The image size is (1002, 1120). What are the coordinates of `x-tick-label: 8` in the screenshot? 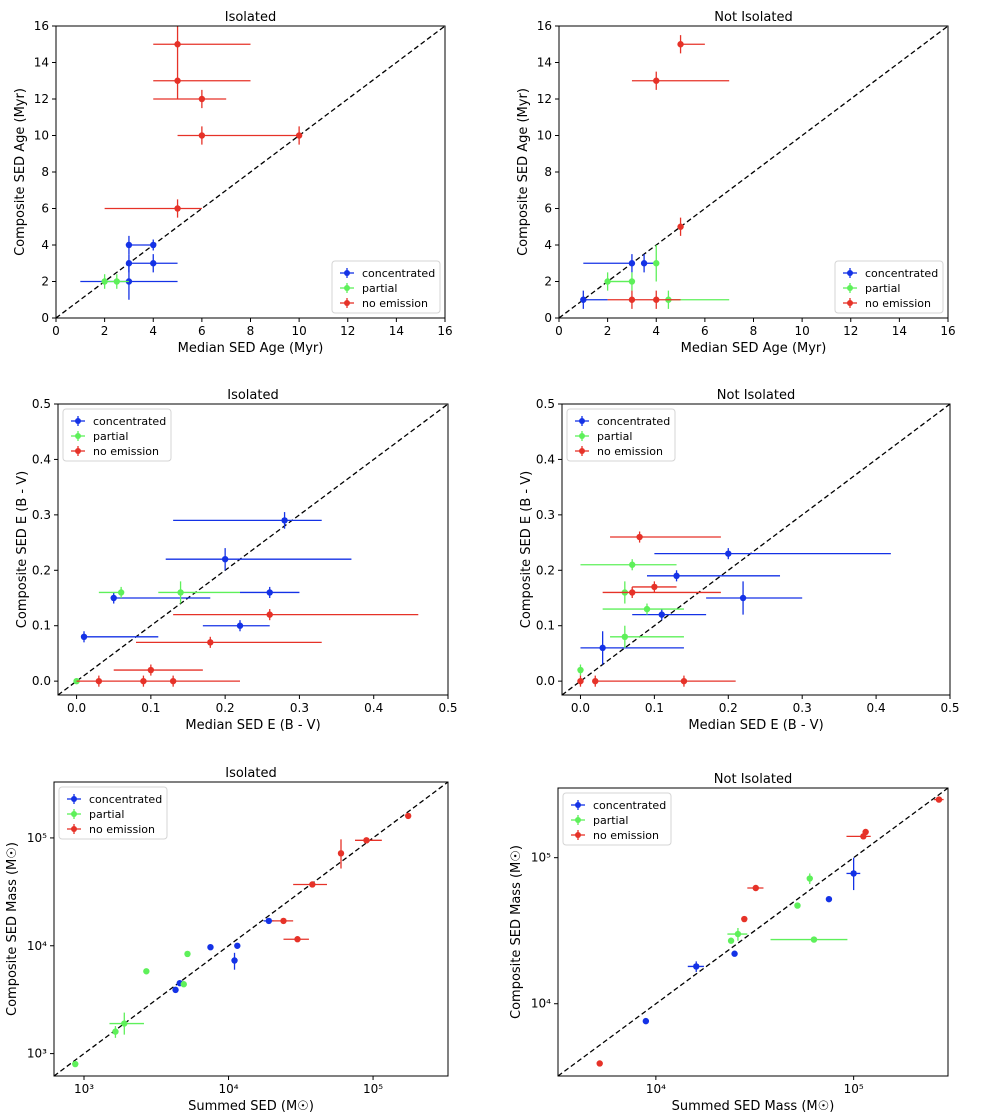 It's located at (754, 331).